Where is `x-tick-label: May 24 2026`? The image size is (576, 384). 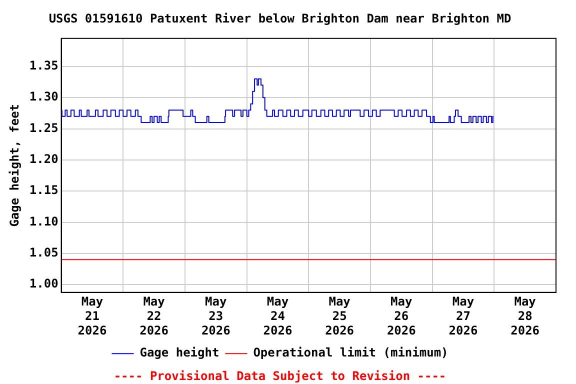
x-tick-label: May 24 2026 is located at coordinates (277, 316).